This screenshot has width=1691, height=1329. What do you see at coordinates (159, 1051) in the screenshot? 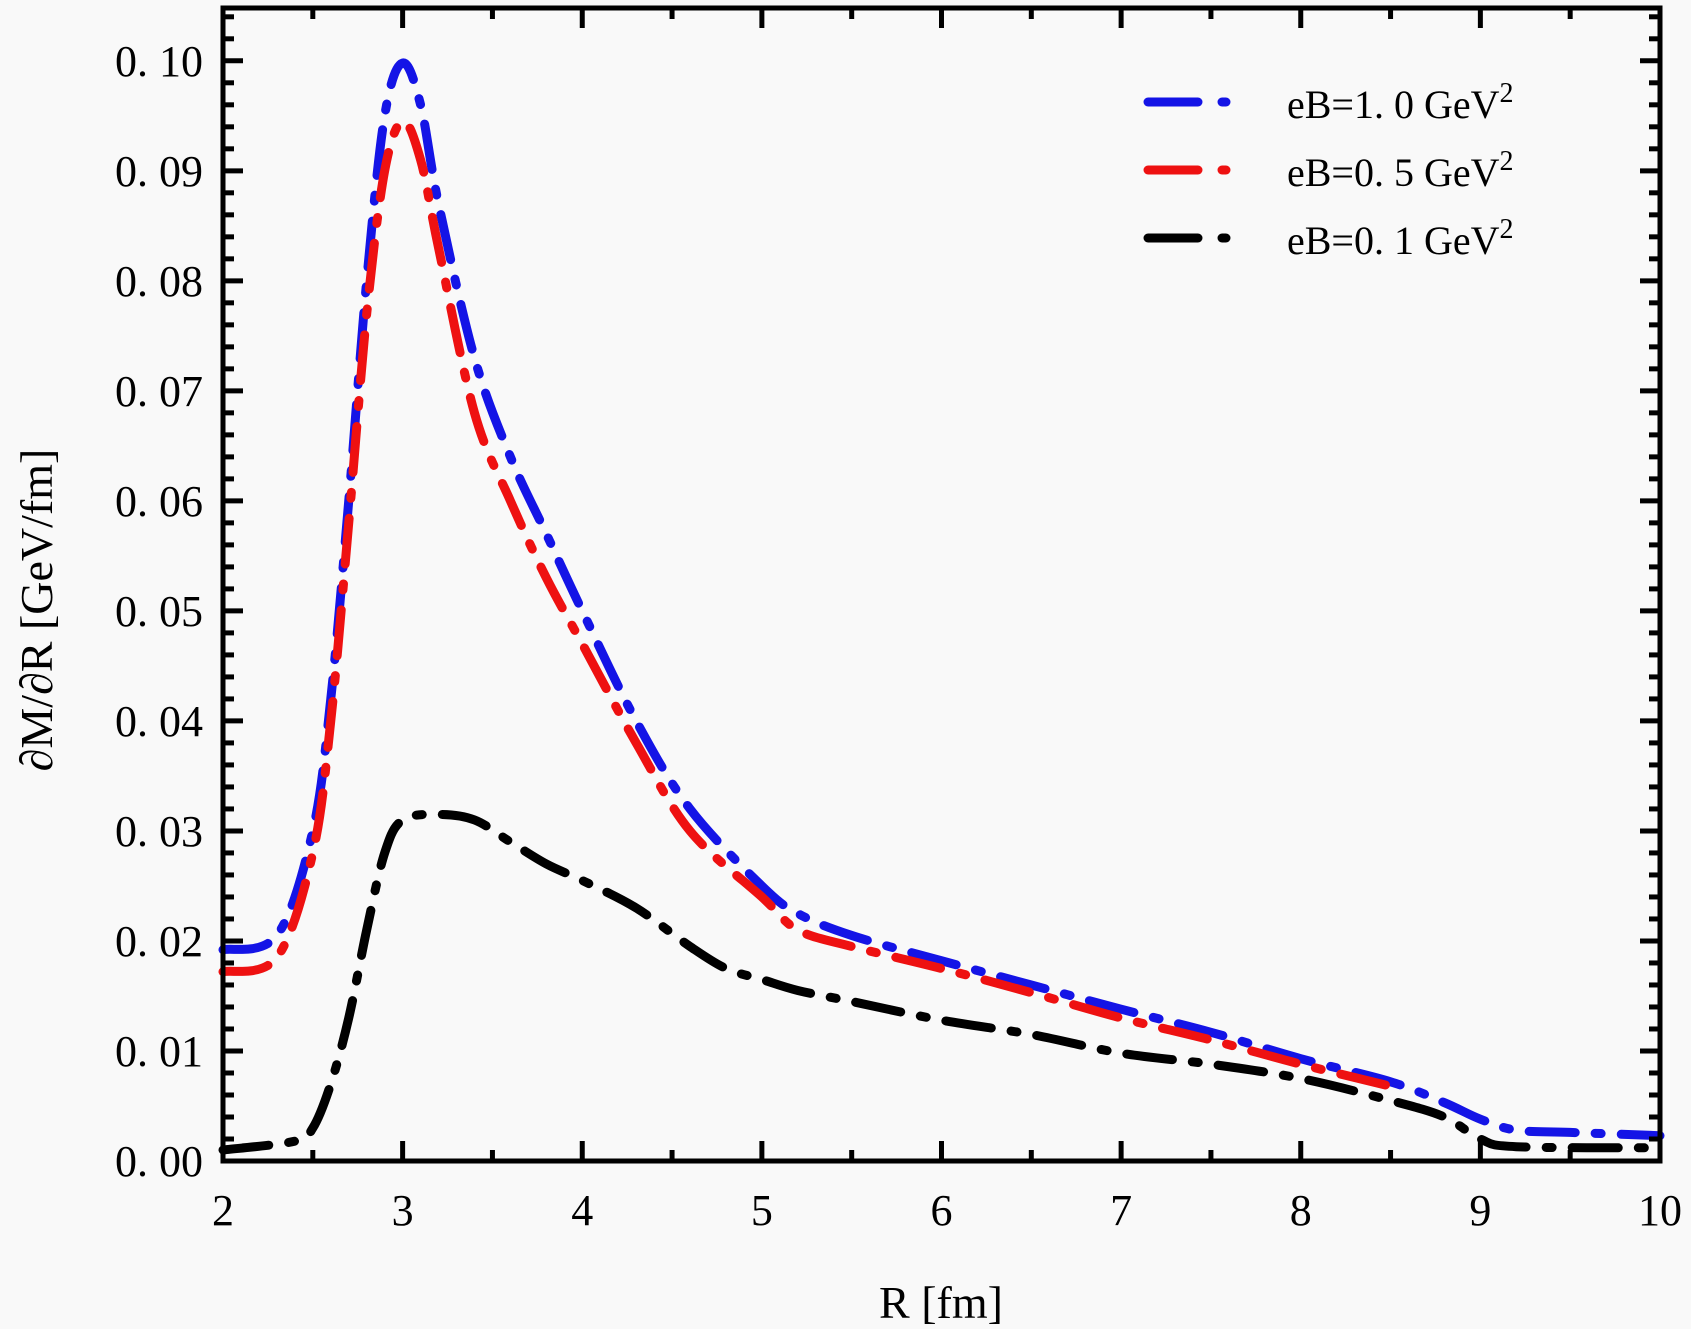
I see `y-tick-label: 0. 01` at bounding box center [159, 1051].